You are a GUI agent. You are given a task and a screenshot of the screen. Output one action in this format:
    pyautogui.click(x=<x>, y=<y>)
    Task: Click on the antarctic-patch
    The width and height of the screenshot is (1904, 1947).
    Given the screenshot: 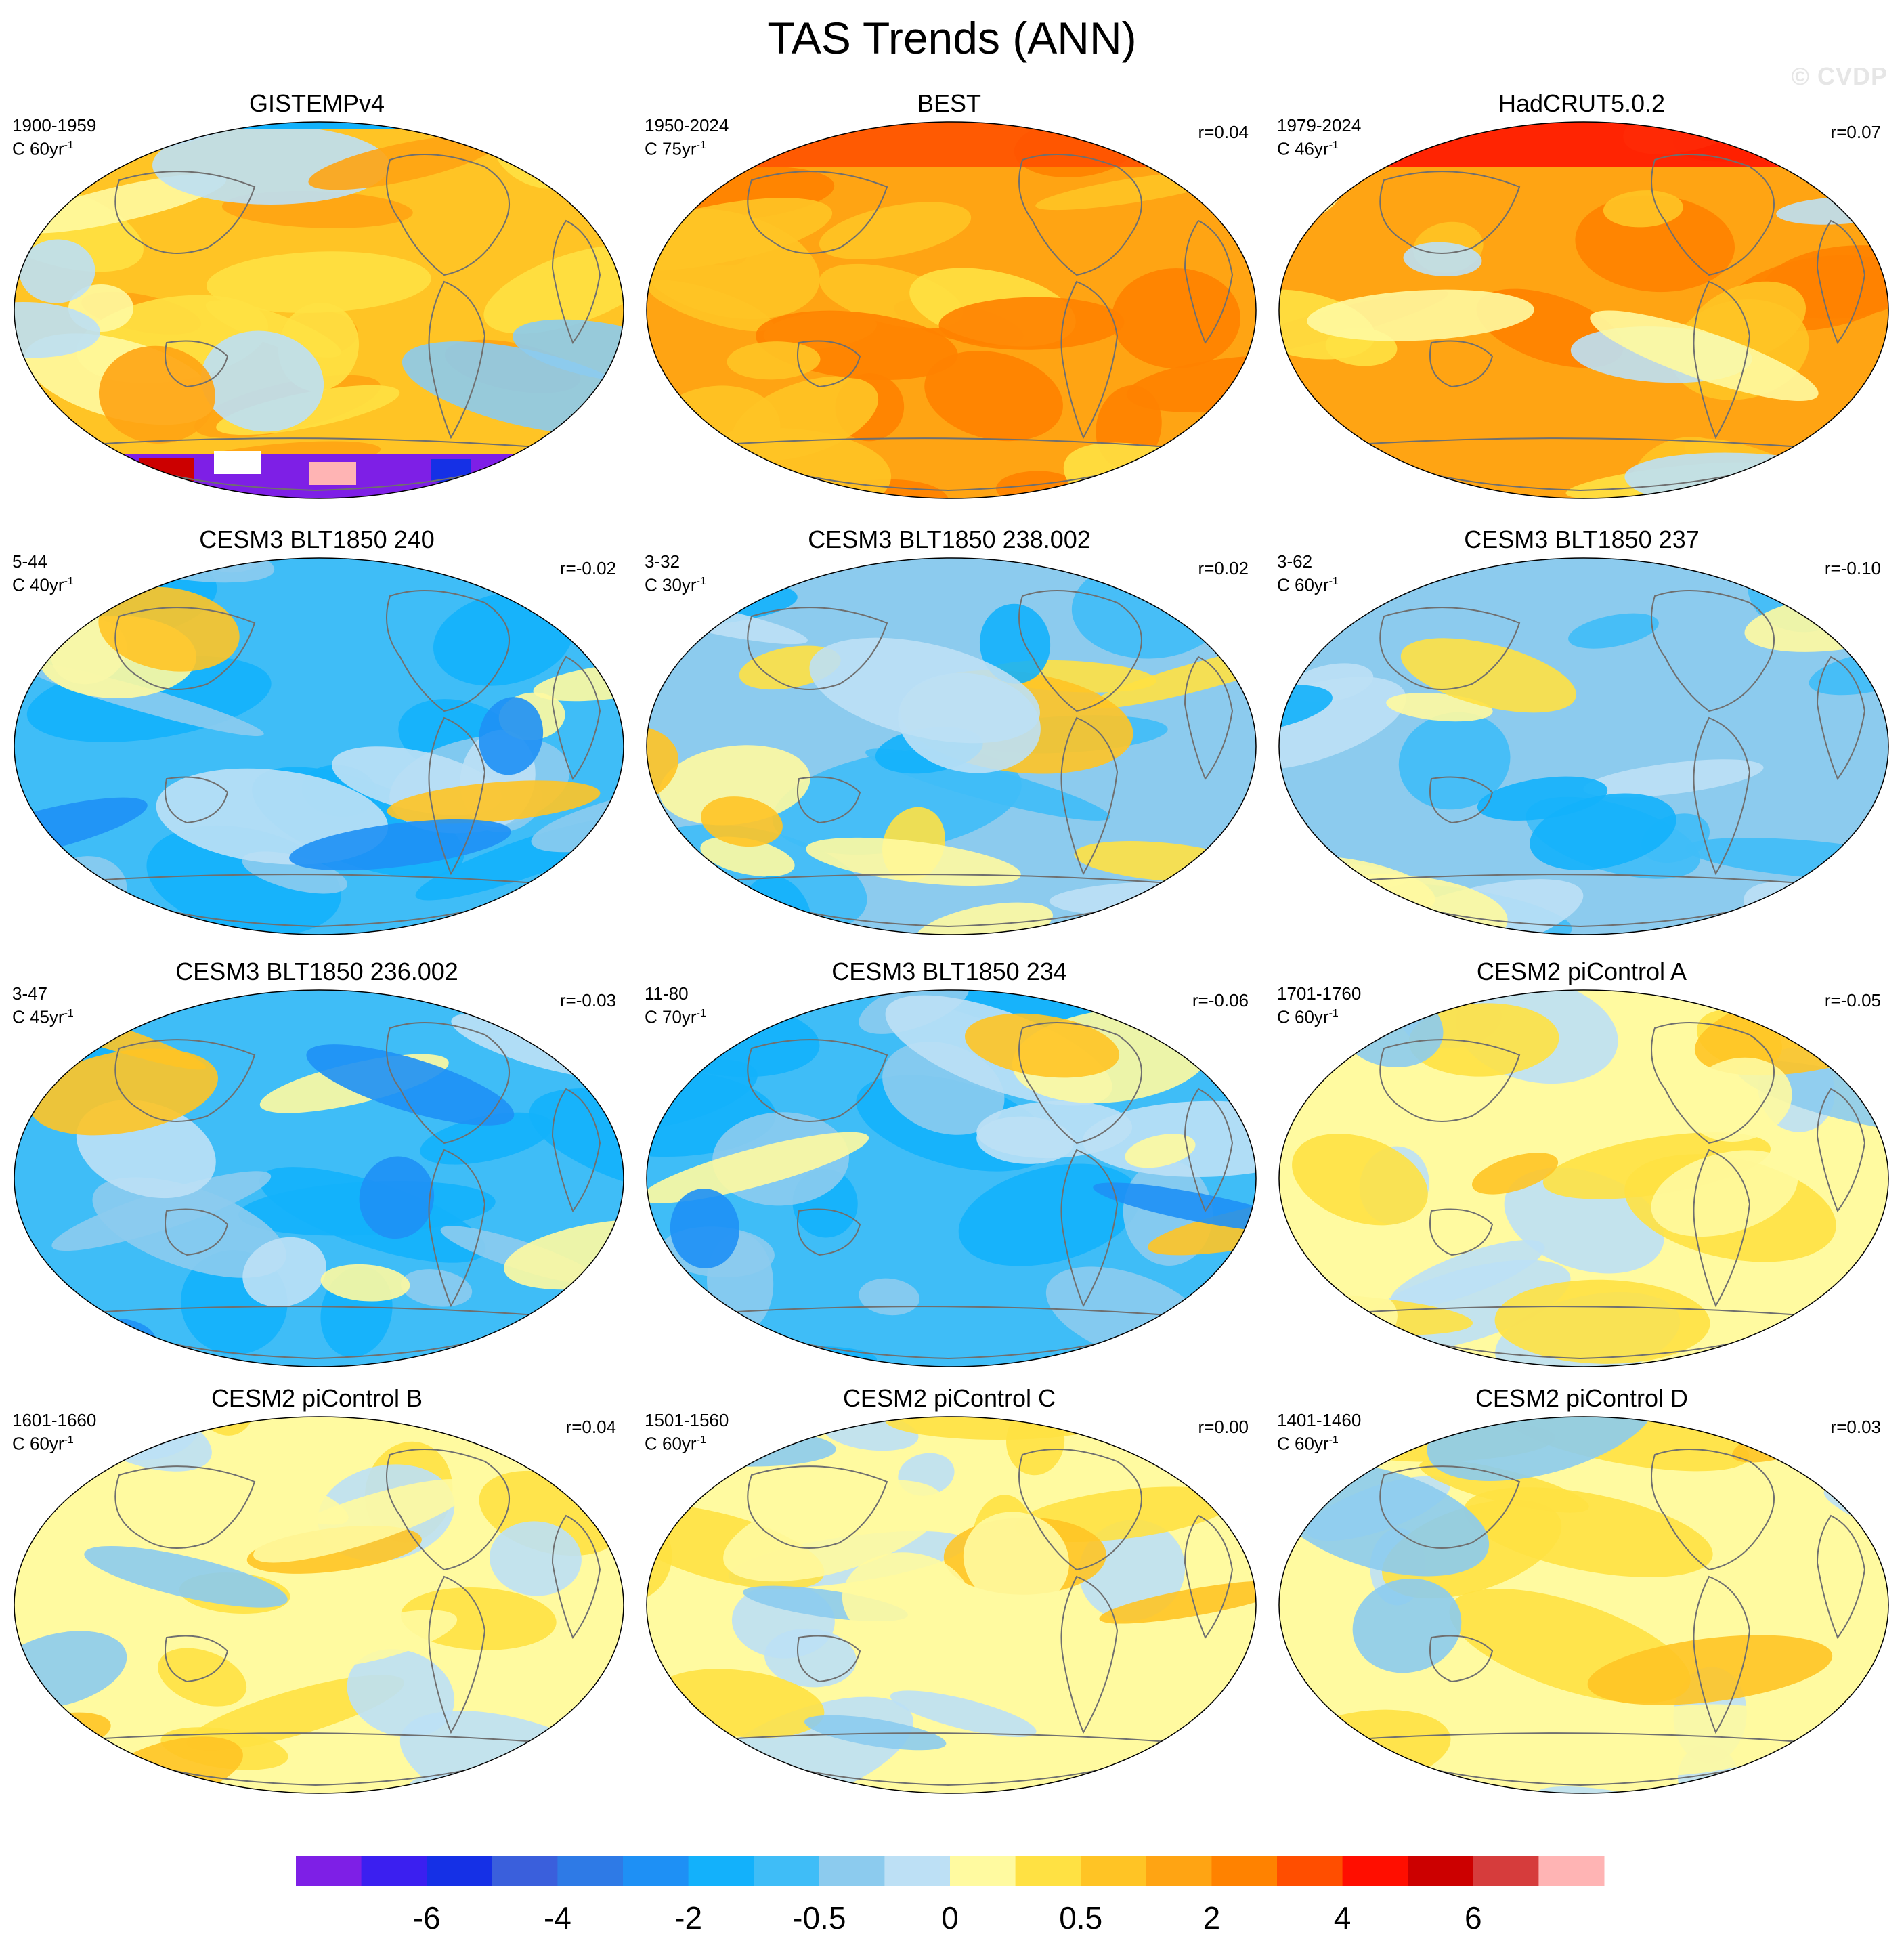 What is the action you would take?
    pyautogui.click(x=167, y=469)
    